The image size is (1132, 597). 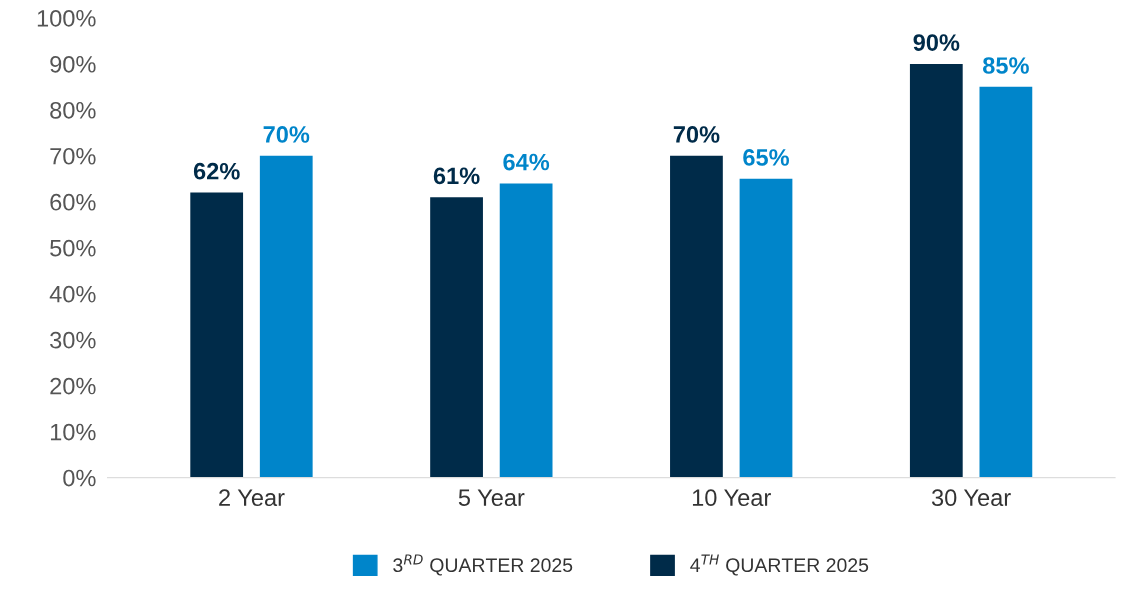 What do you see at coordinates (73, 156) in the screenshot?
I see `y-tick-label: 70%` at bounding box center [73, 156].